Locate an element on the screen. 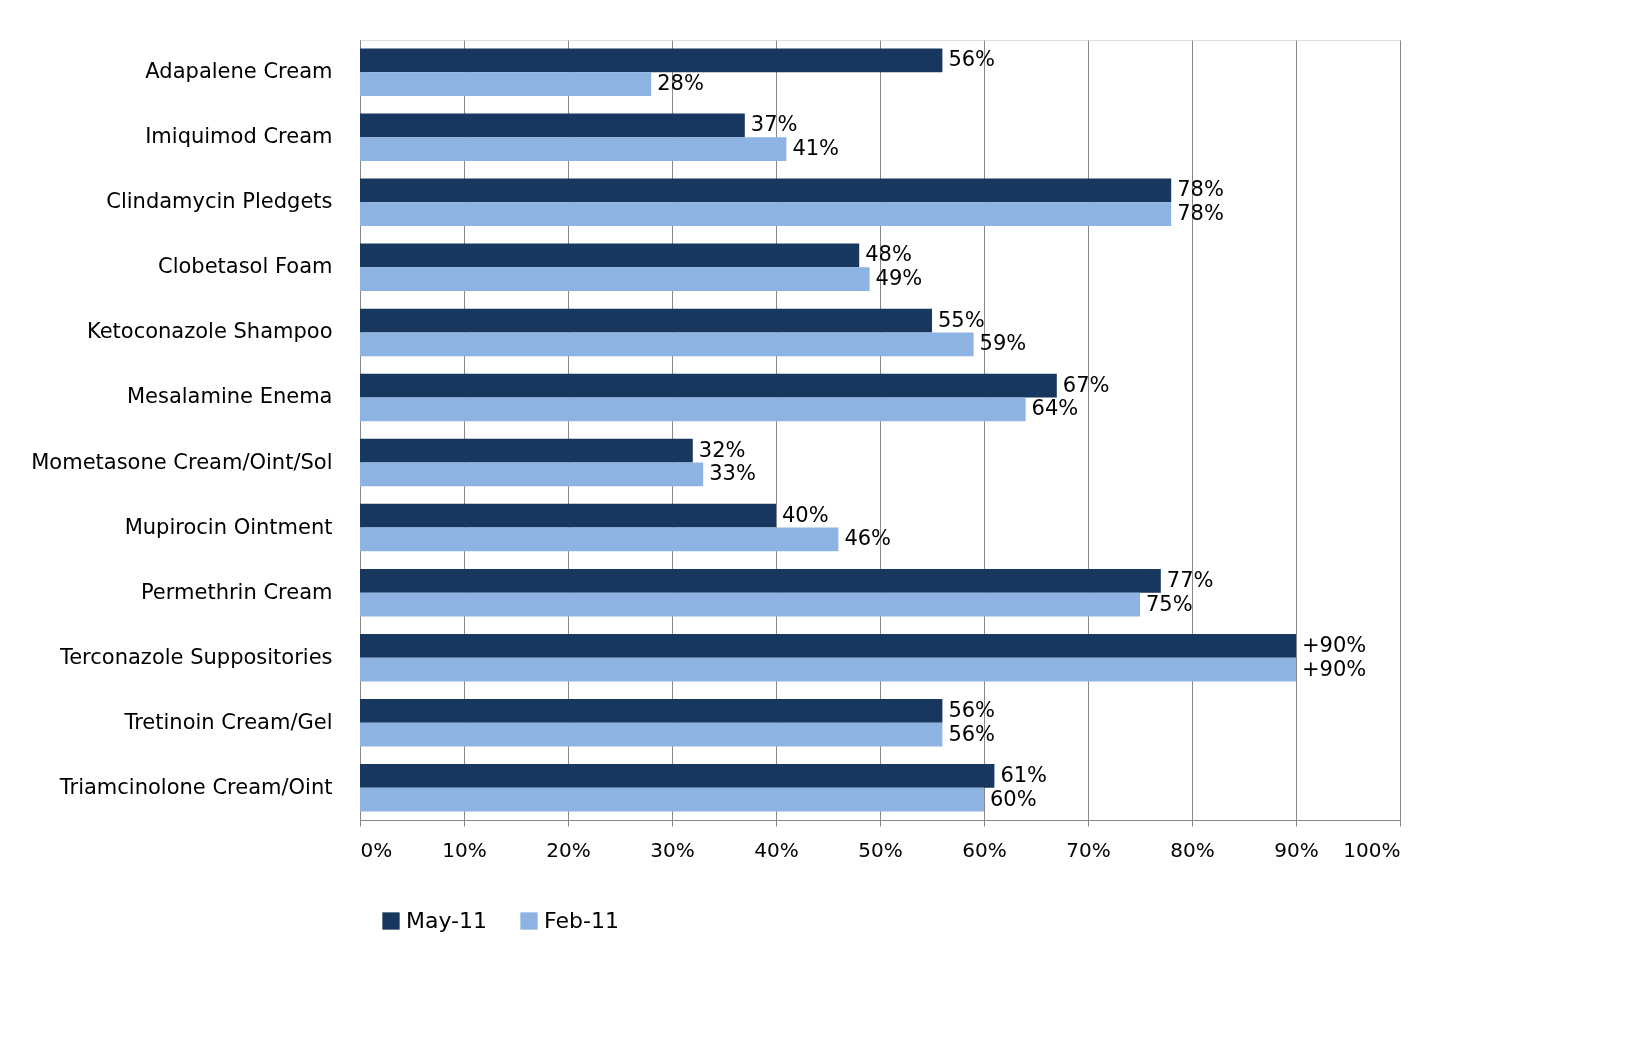  legend-label: Feb-11 is located at coordinates (581, 920).